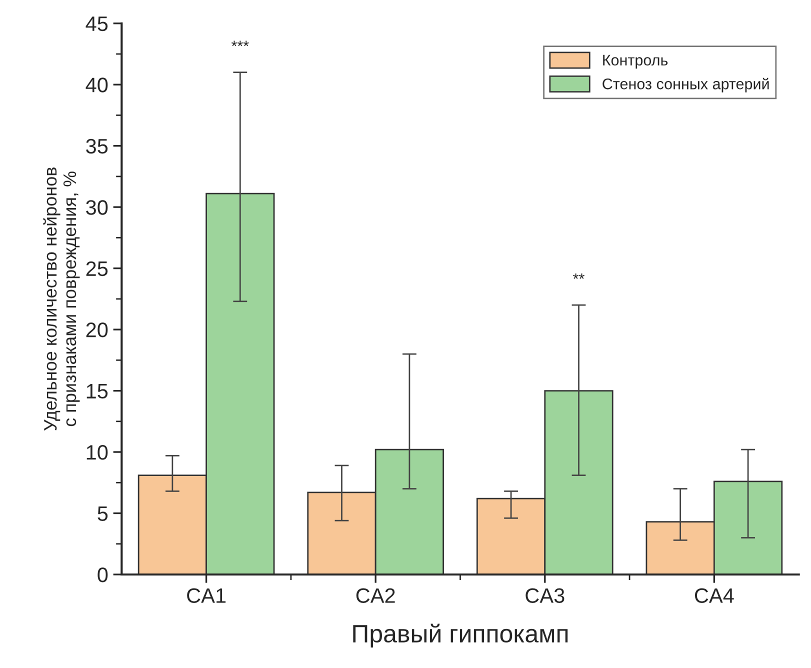  I want to click on legend-label: Стеноз сонных артерий, so click(685, 85).